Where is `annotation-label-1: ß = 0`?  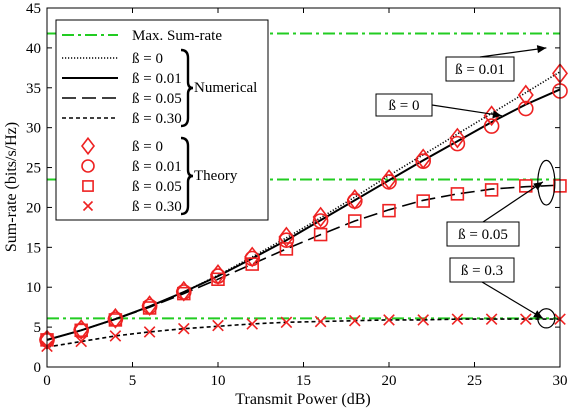 annotation-label-1: ß = 0 is located at coordinates (404, 106).